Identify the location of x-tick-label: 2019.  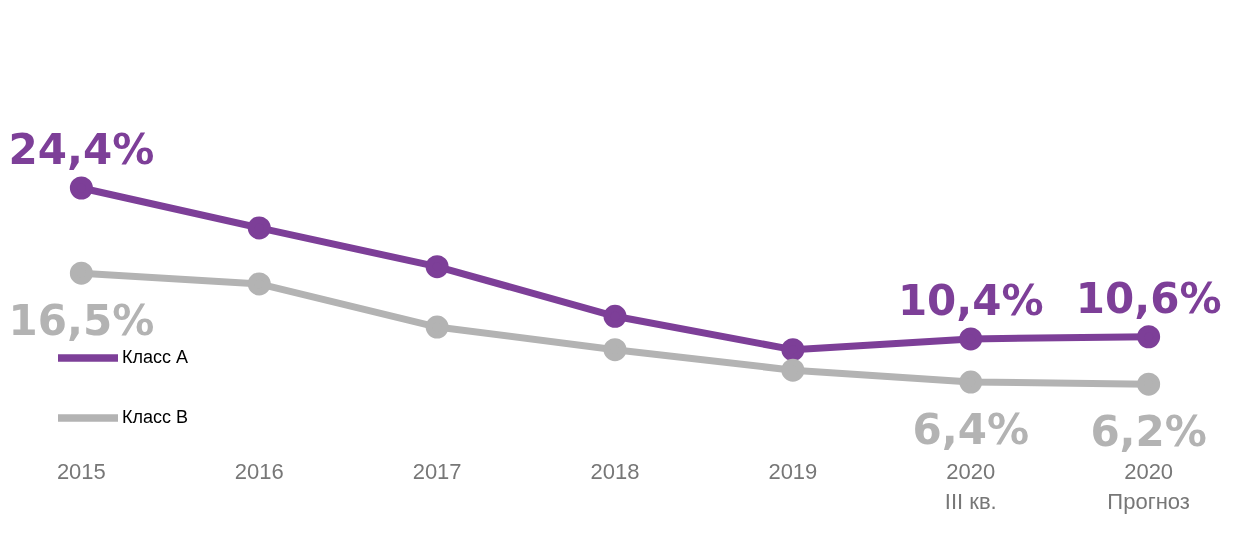
(793, 471).